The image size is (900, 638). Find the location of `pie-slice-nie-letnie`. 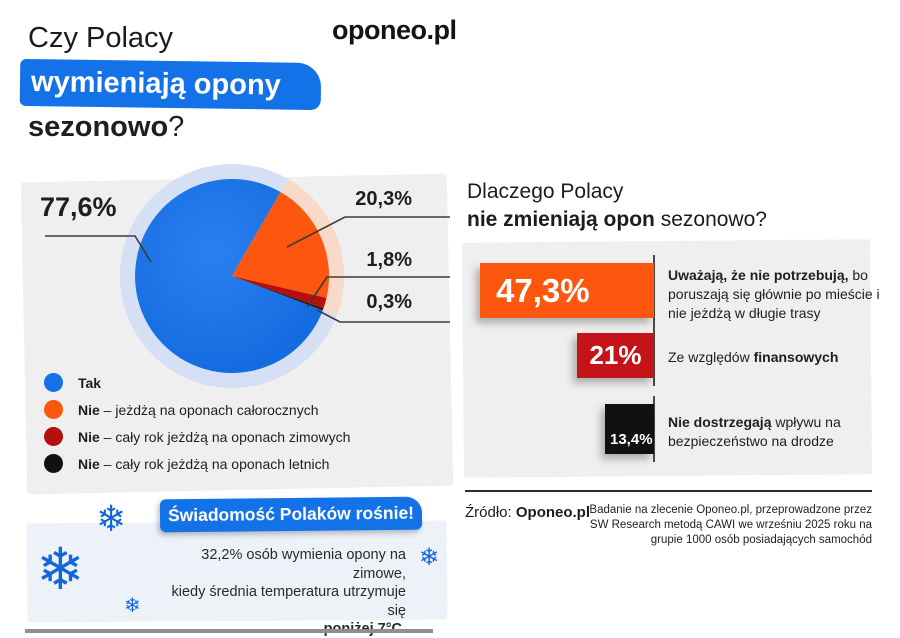

pie-slice-nie-letnie is located at coordinates (278, 293).